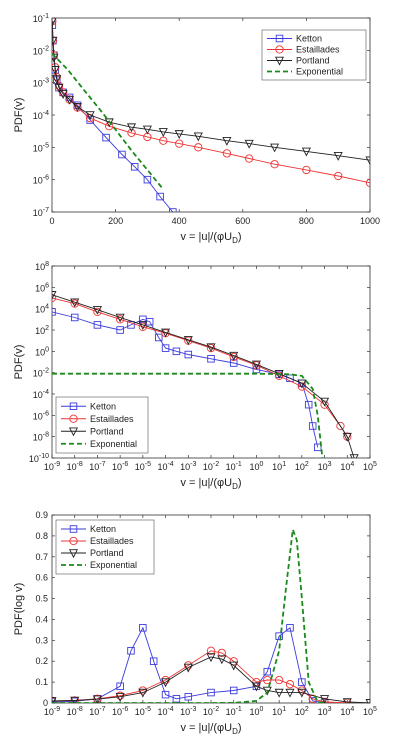 The height and width of the screenshot is (741, 407). Describe the element at coordinates (306, 221) in the screenshot. I see `x-tick-label: 800` at that location.